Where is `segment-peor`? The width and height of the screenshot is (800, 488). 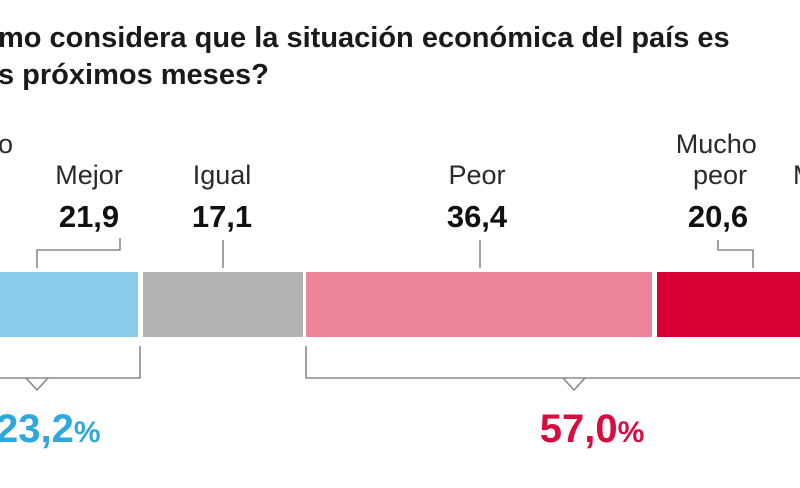 segment-peor is located at coordinates (479, 304).